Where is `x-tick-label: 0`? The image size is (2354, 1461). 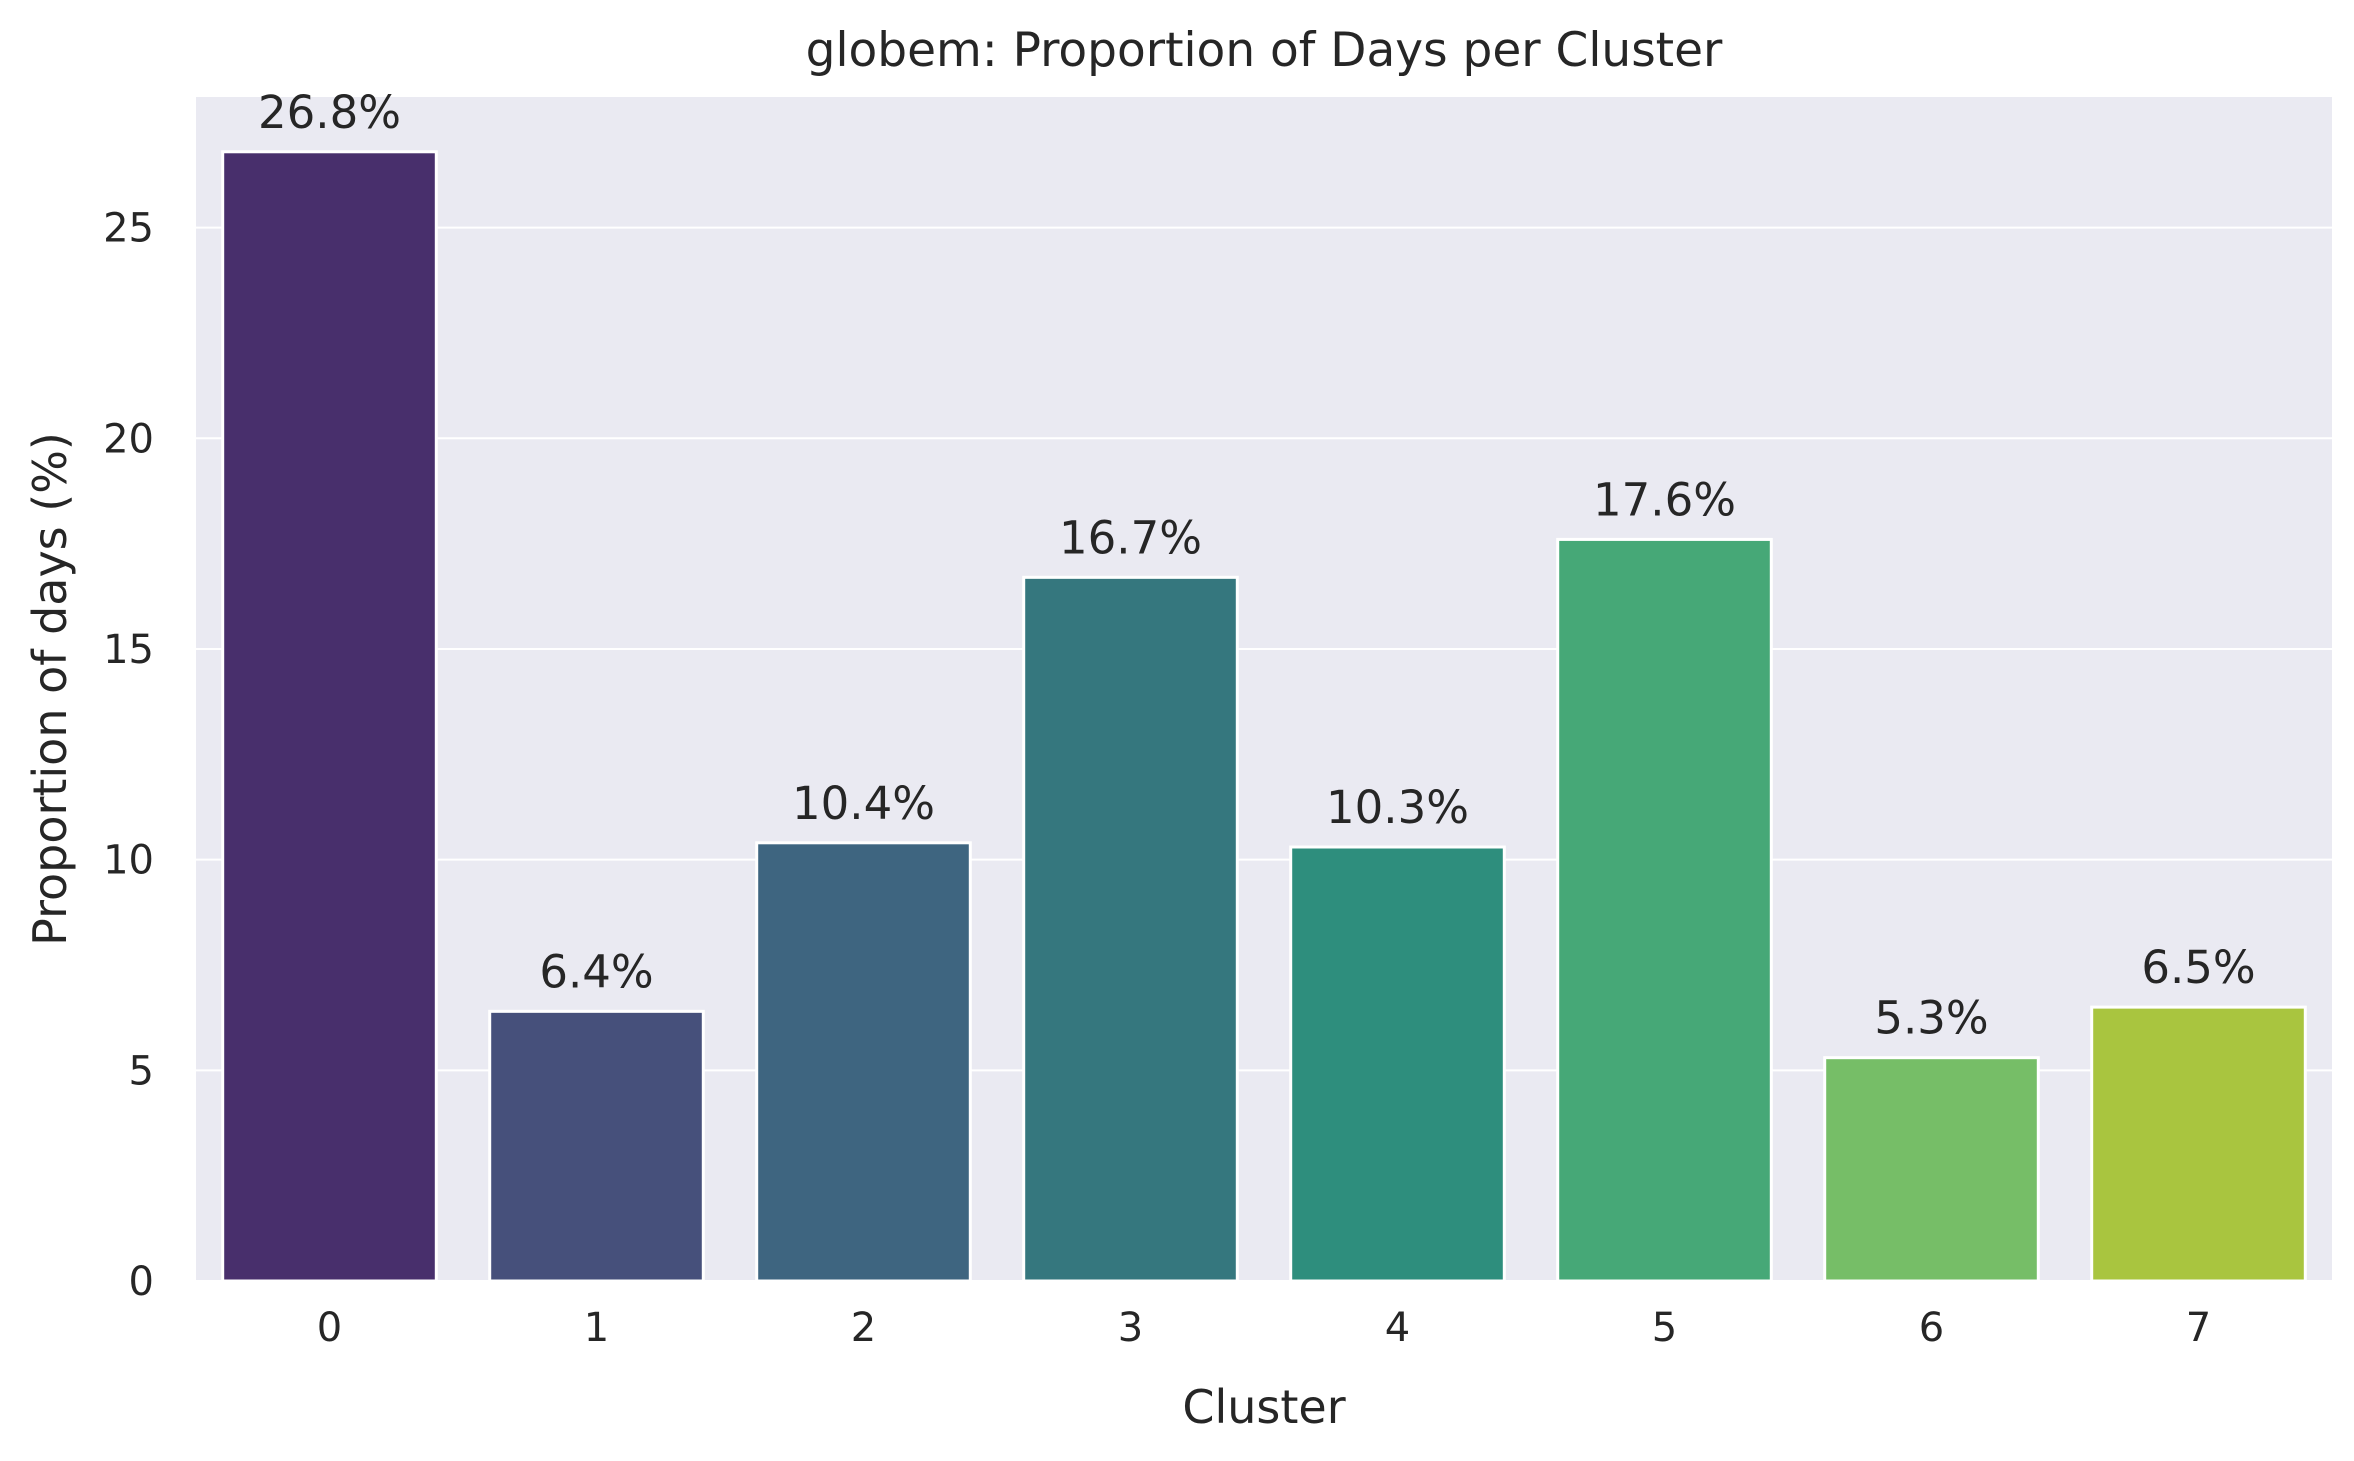 x-tick-label: 0 is located at coordinates (329, 1328).